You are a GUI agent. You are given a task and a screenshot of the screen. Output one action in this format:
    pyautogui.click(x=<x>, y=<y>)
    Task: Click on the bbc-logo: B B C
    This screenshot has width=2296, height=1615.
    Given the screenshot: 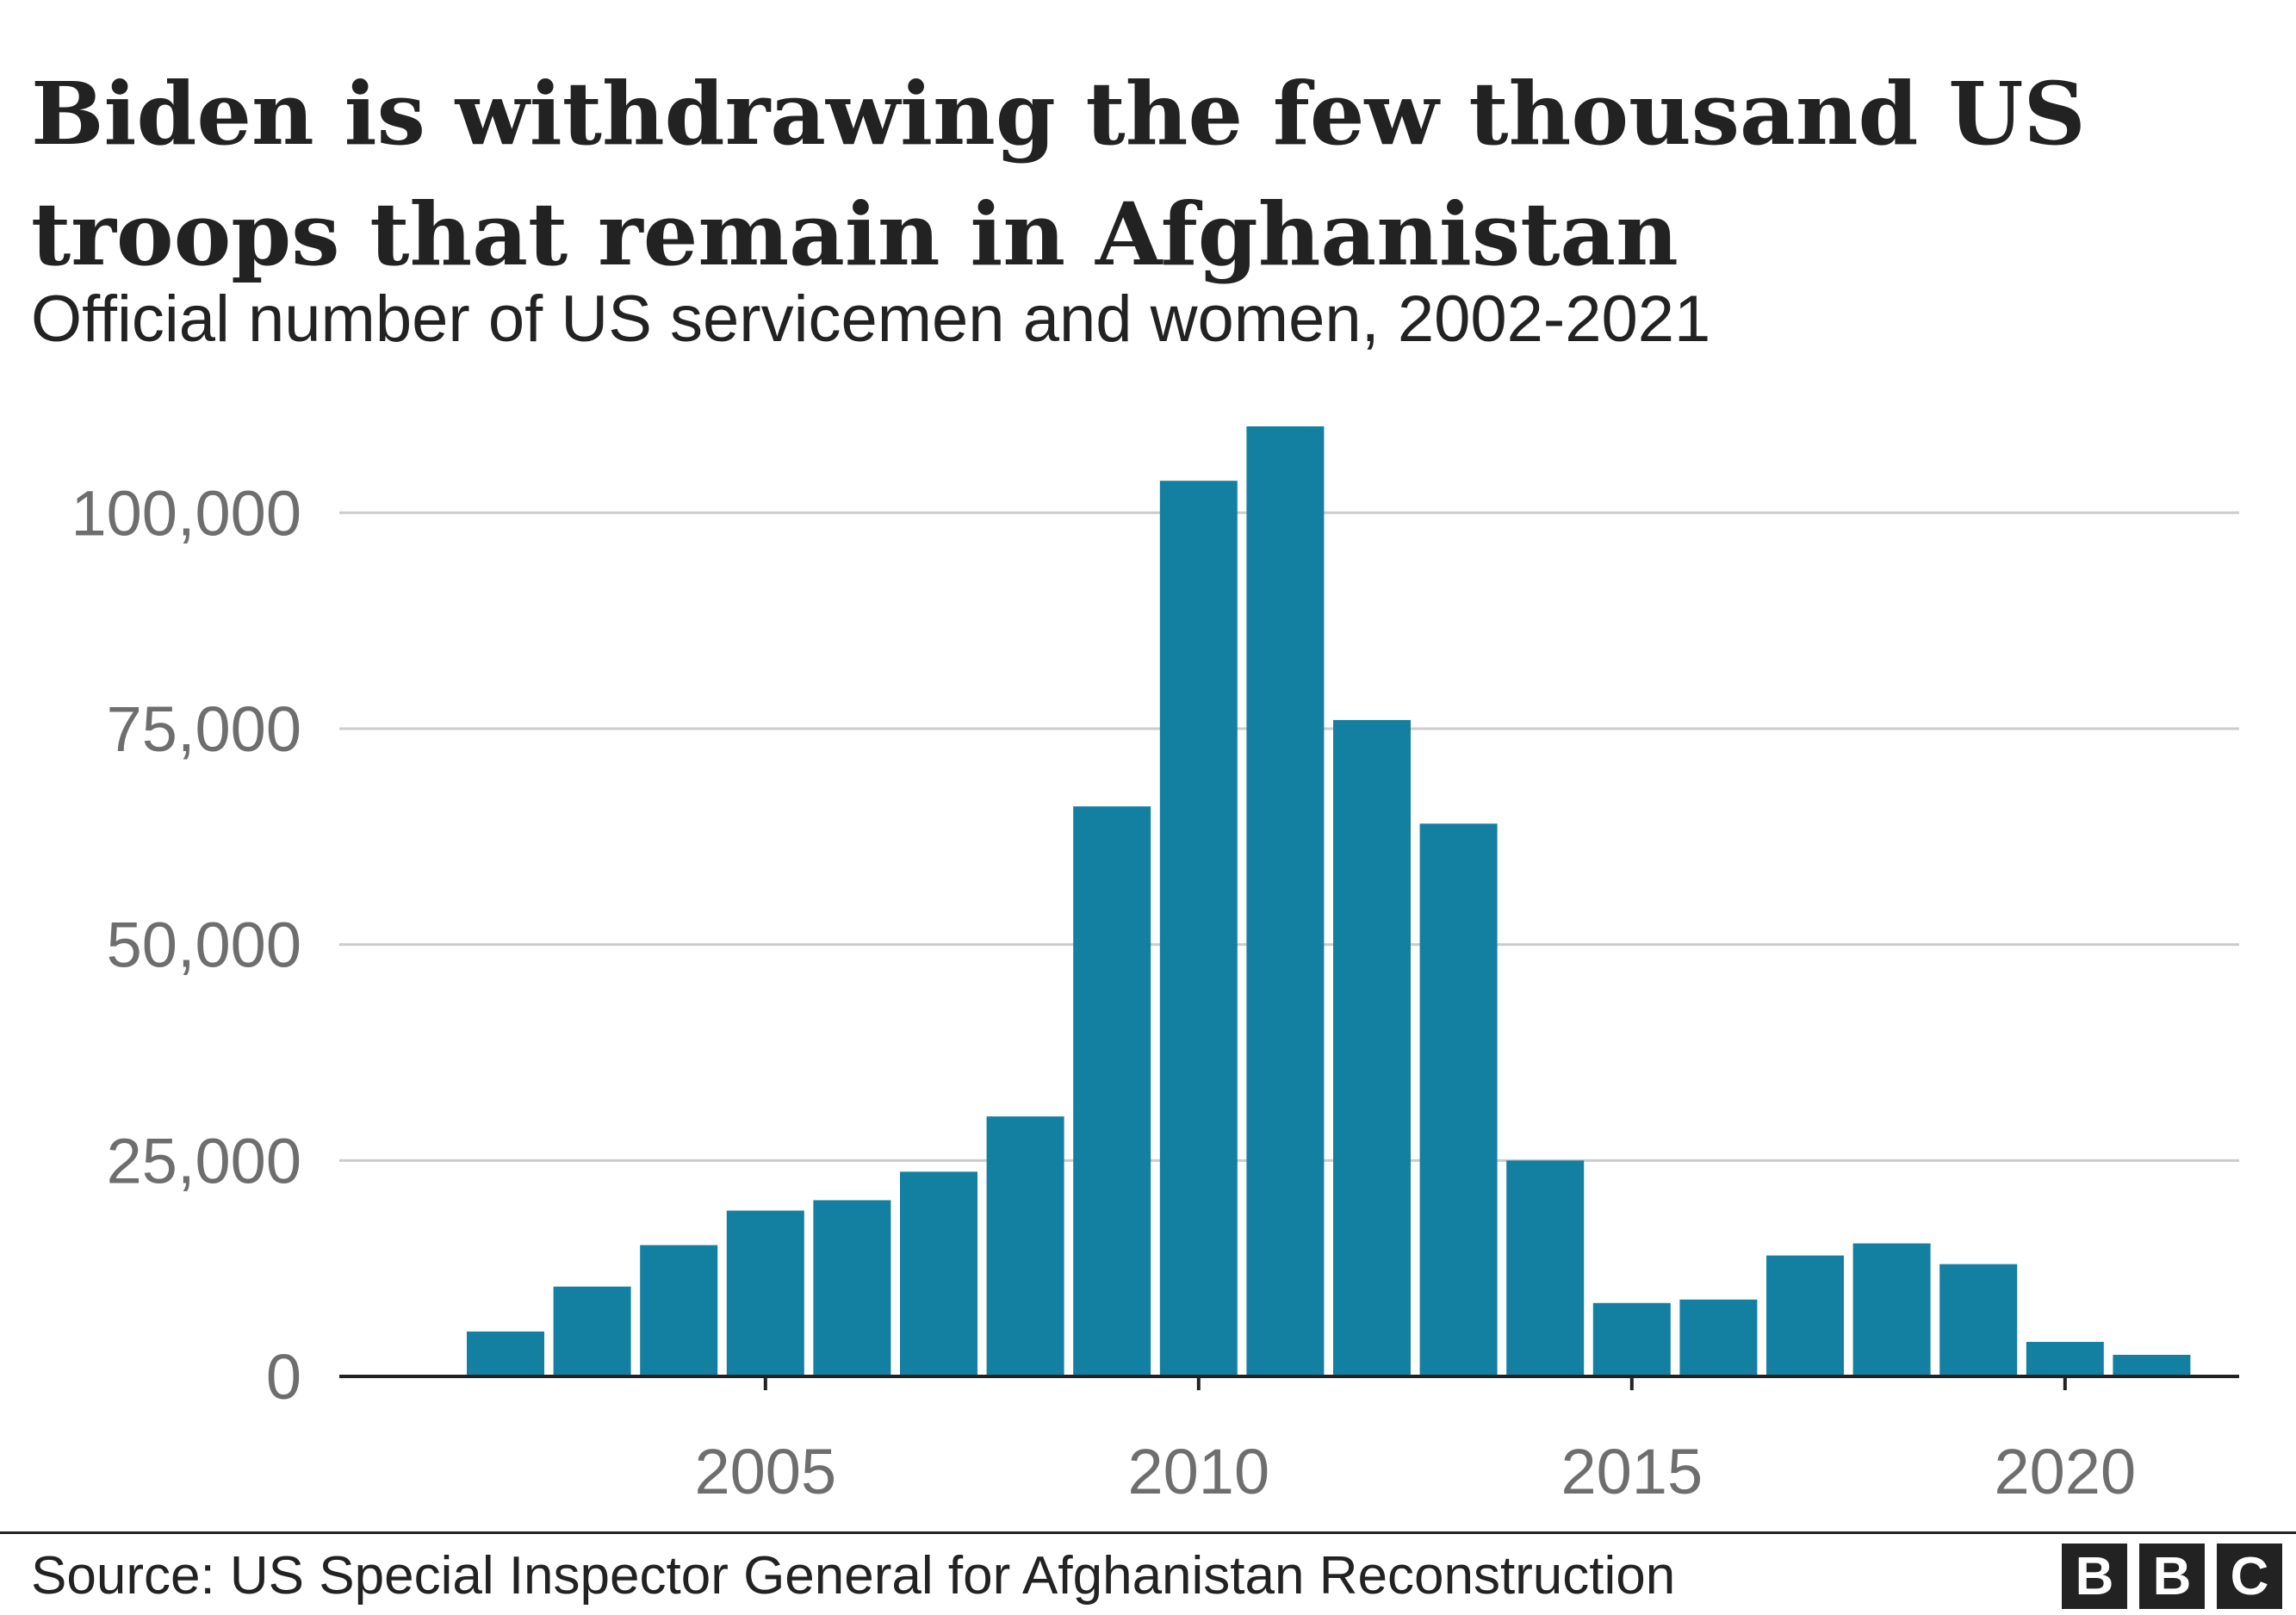 What is the action you would take?
    pyautogui.click(x=2172, y=1576)
    